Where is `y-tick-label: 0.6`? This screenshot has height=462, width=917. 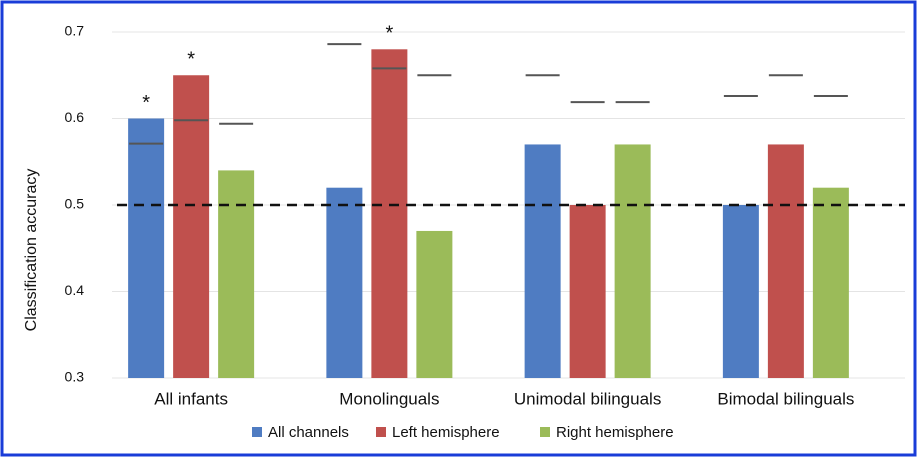 y-tick-label: 0.6 is located at coordinates (75, 117).